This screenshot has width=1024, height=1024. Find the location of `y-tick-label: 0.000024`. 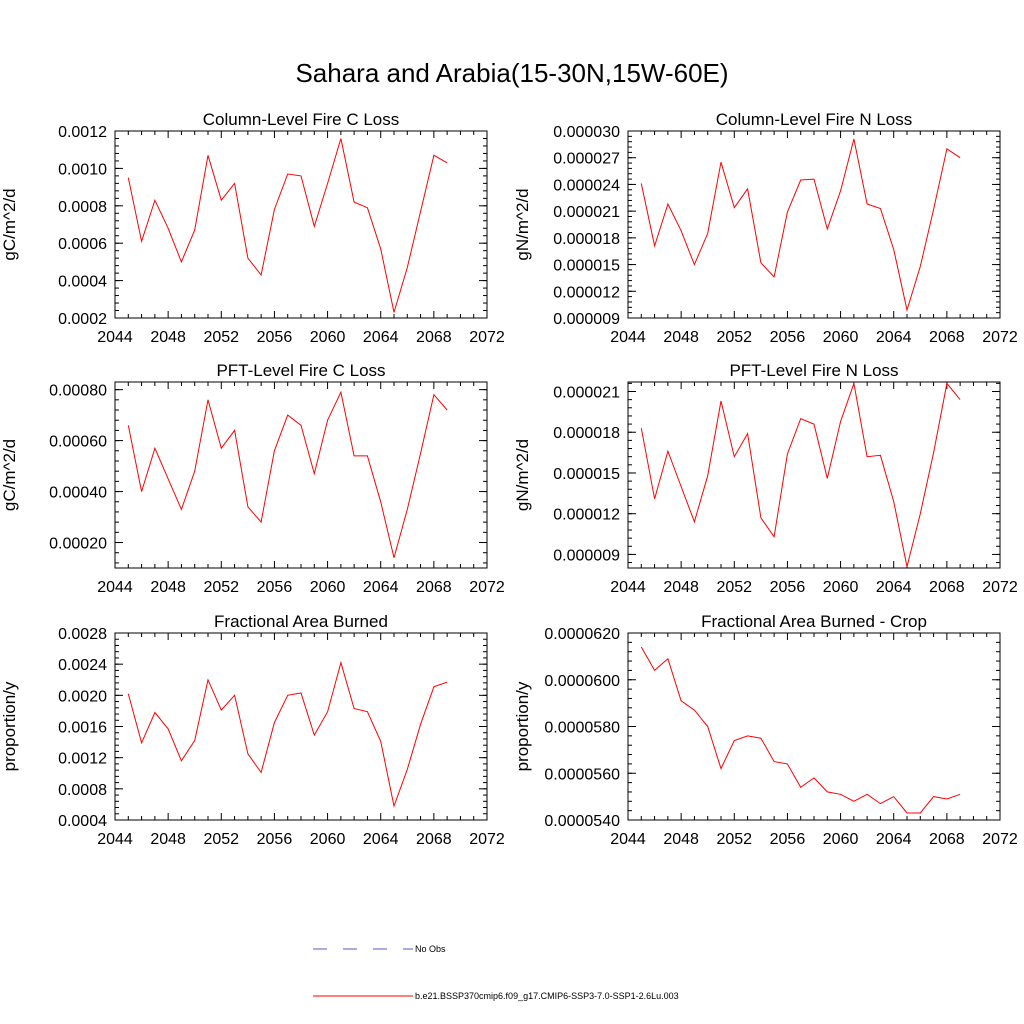

y-tick-label: 0.000024 is located at coordinates (586, 185).